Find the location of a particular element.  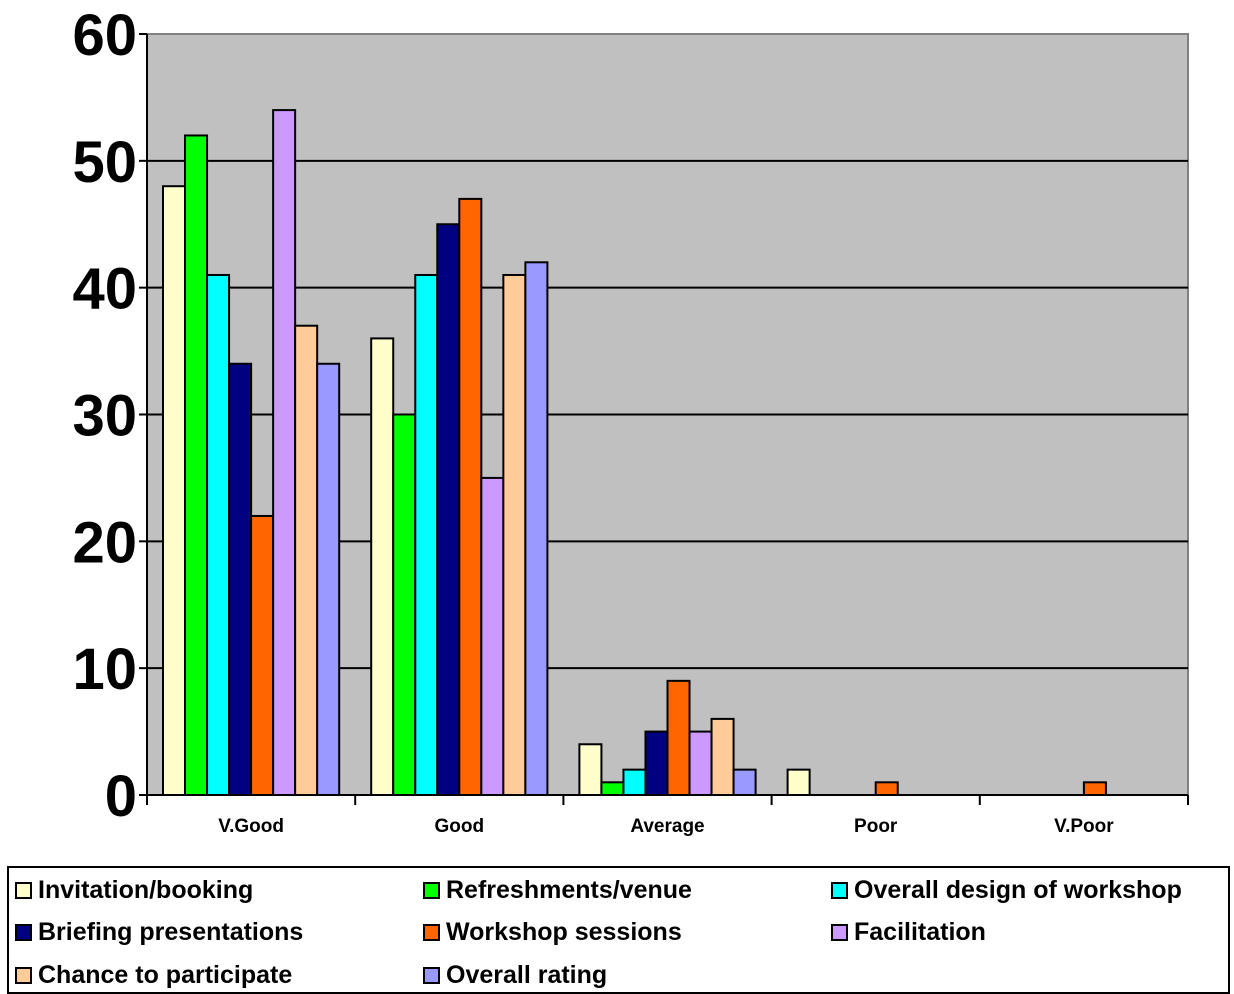

legend-item: Overall rating is located at coordinates (515, 975).